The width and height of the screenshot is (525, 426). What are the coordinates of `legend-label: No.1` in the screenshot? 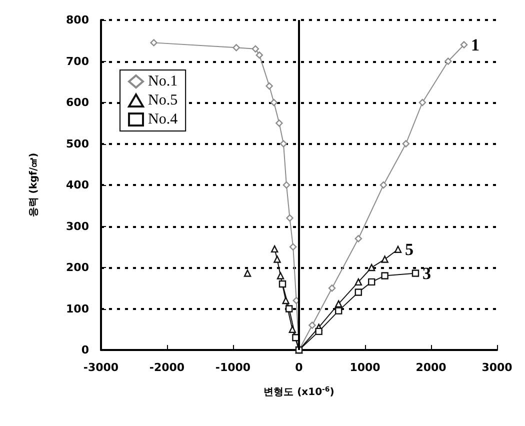 It's located at (163, 82).